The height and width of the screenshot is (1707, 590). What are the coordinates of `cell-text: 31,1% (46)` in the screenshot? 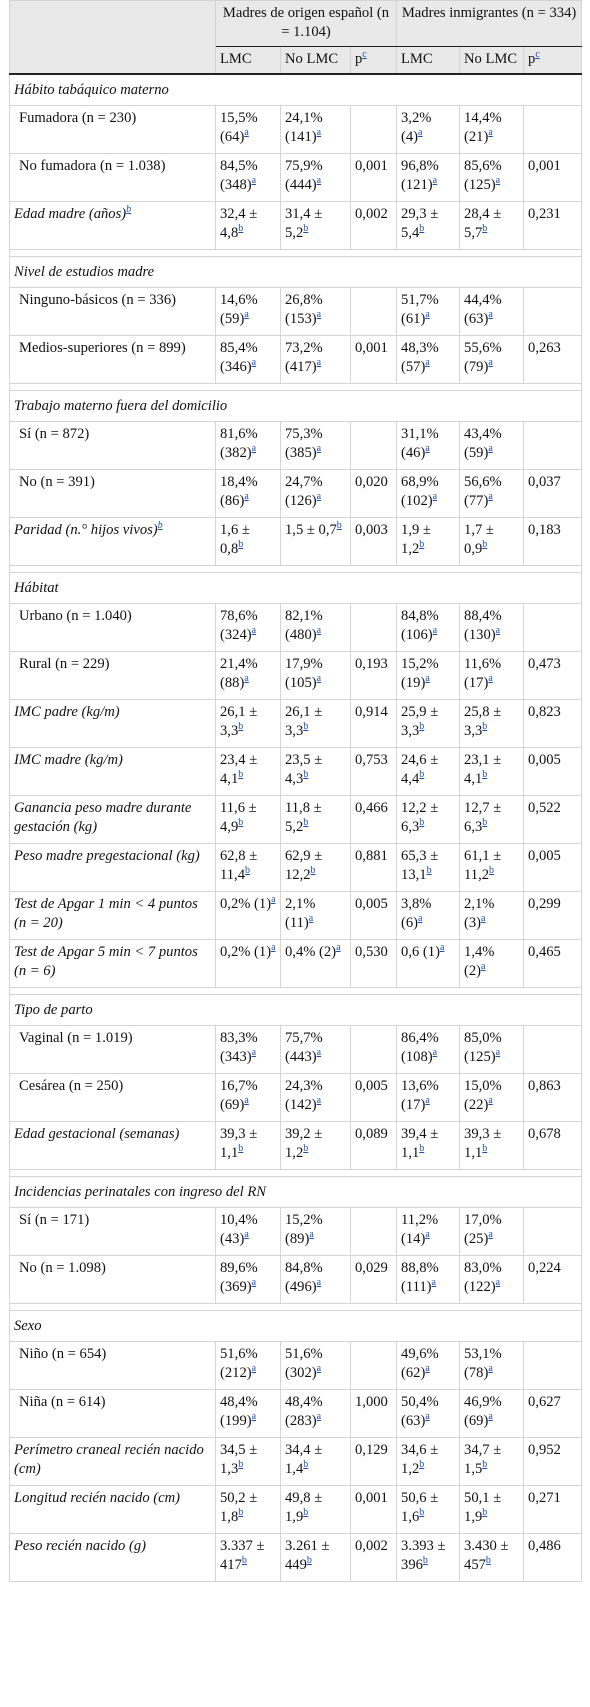 It's located at (420, 443).